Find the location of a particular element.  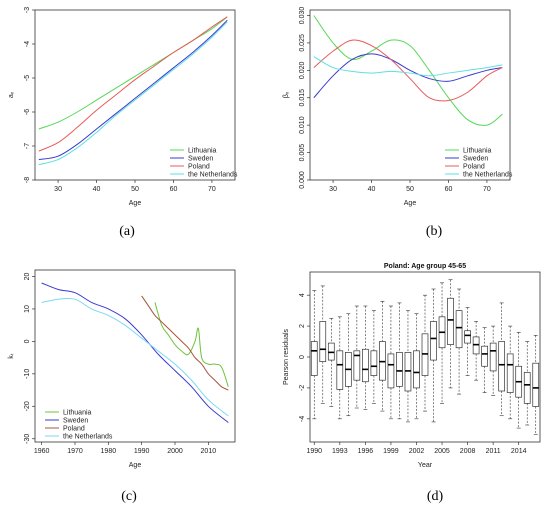

y-tick-label: -20 is located at coordinates (27, 406).